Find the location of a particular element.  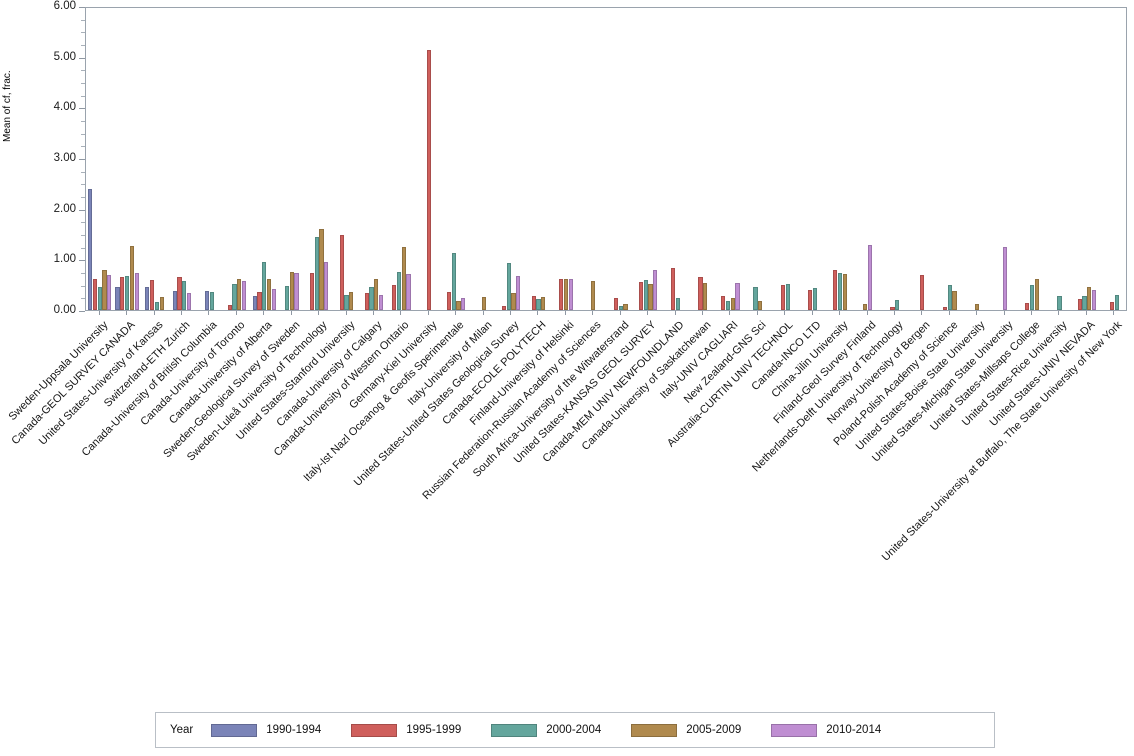

legend-item: 1995-1999 is located at coordinates (406, 730).